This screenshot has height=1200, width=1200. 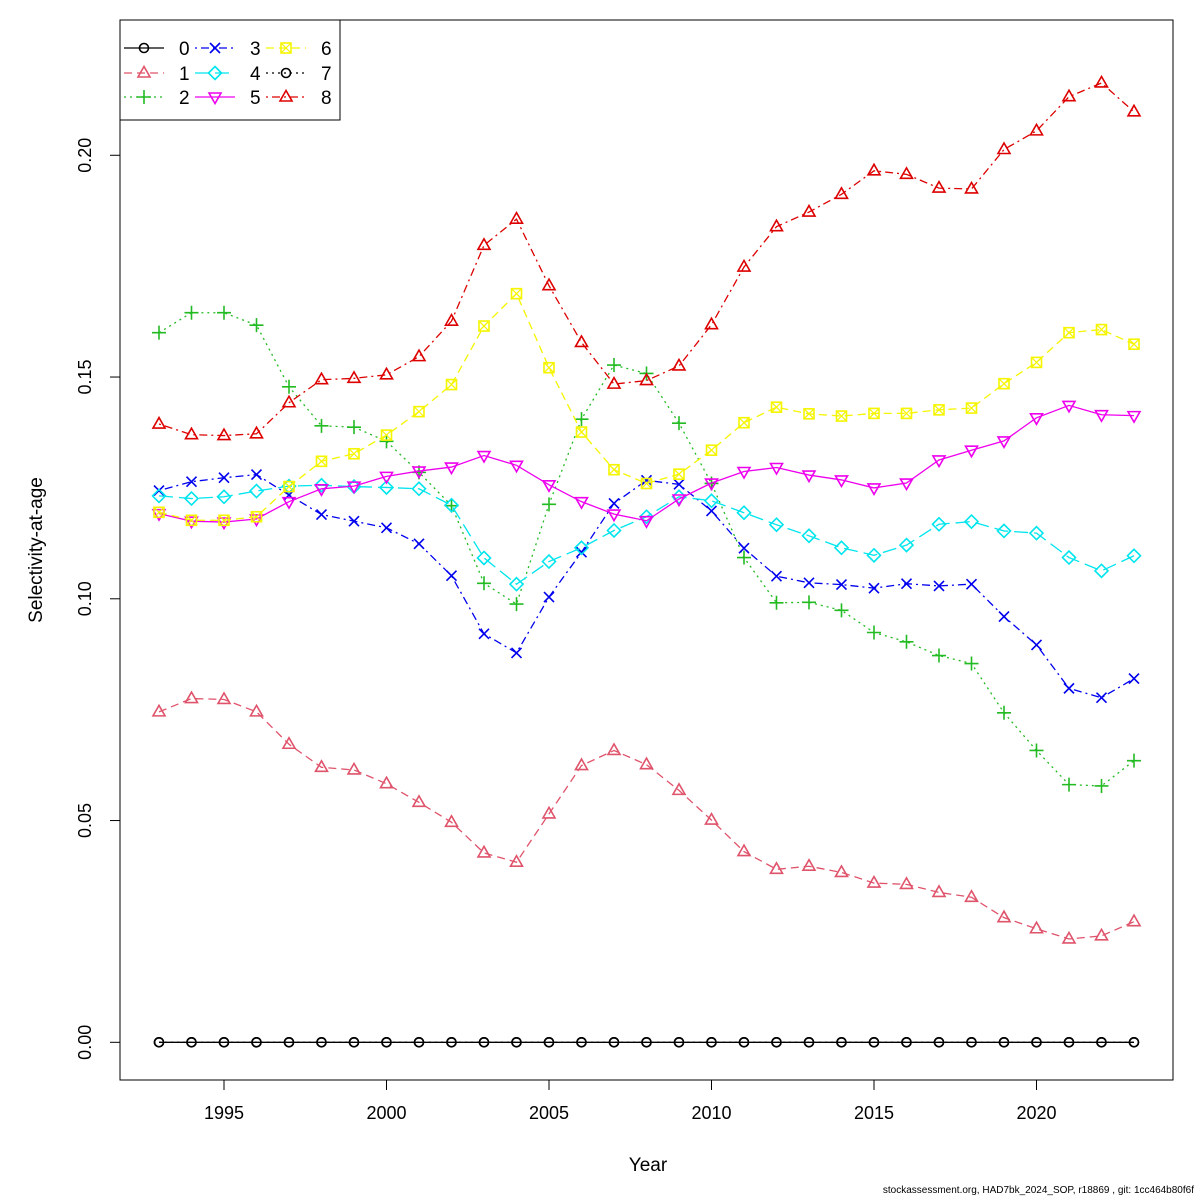 What do you see at coordinates (386, 1113) in the screenshot?
I see `x-tick-label: 2000` at bounding box center [386, 1113].